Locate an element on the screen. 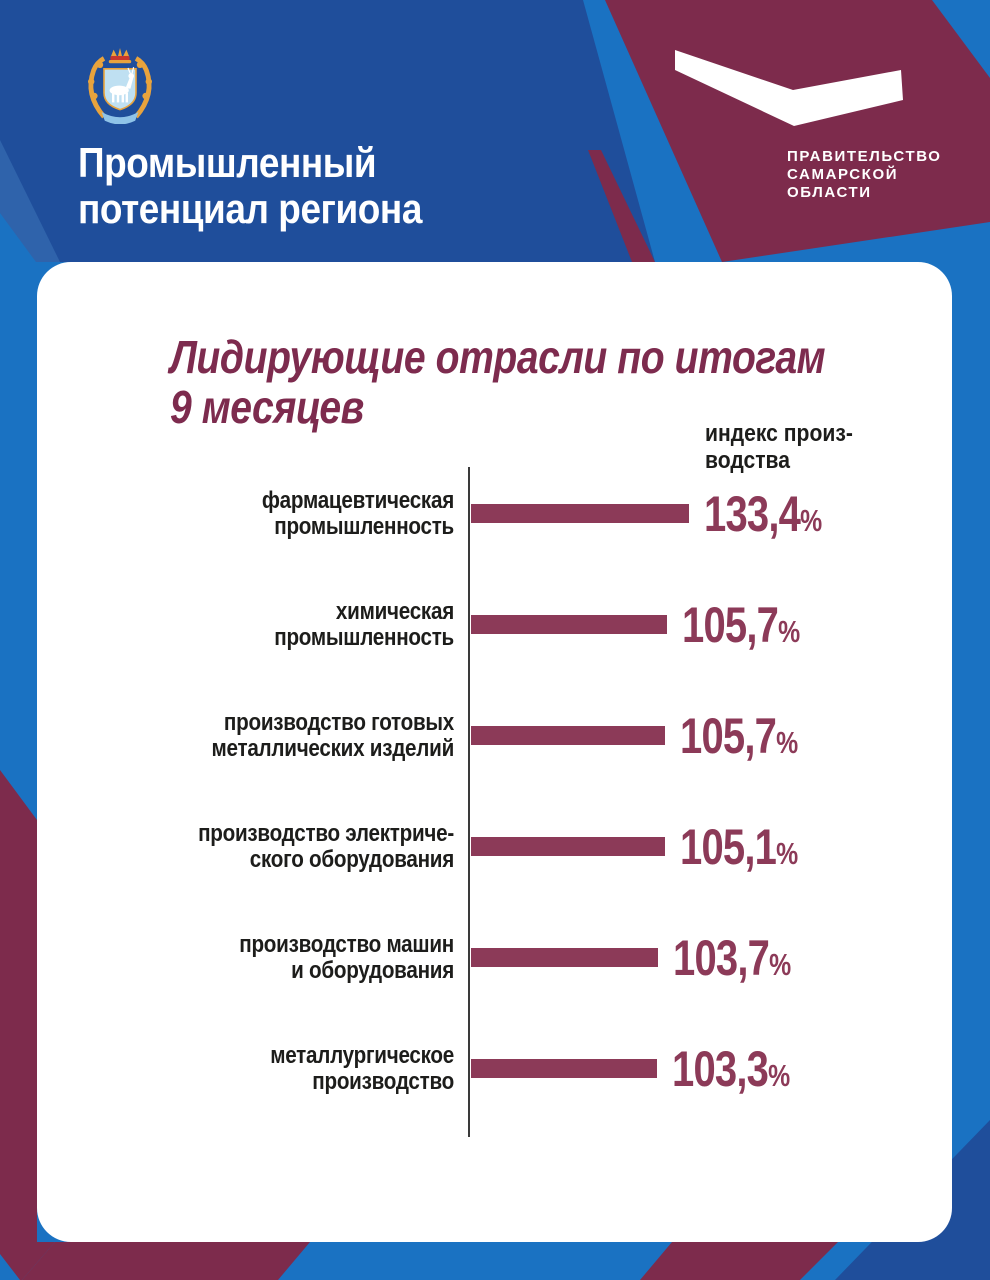 The height and width of the screenshot is (1280, 990). chart-row: металлургическое производство 103,3% is located at coordinates (494, 1068).